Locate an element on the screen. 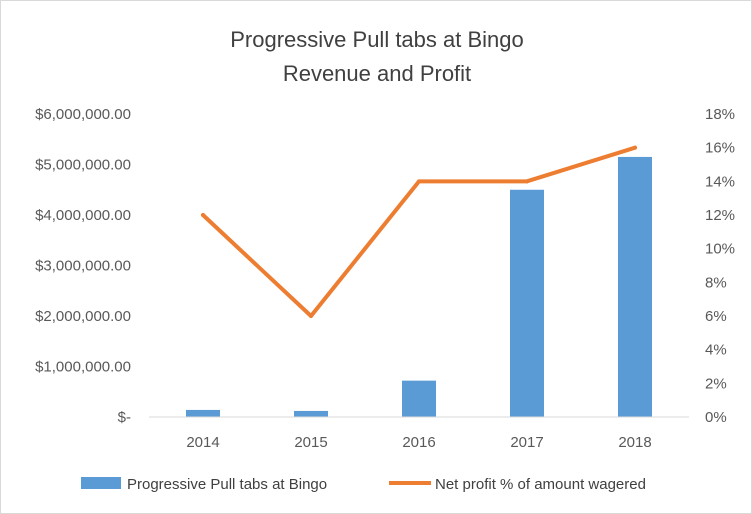 The image size is (752, 514). x-tick-label: 2016 is located at coordinates (418, 442).